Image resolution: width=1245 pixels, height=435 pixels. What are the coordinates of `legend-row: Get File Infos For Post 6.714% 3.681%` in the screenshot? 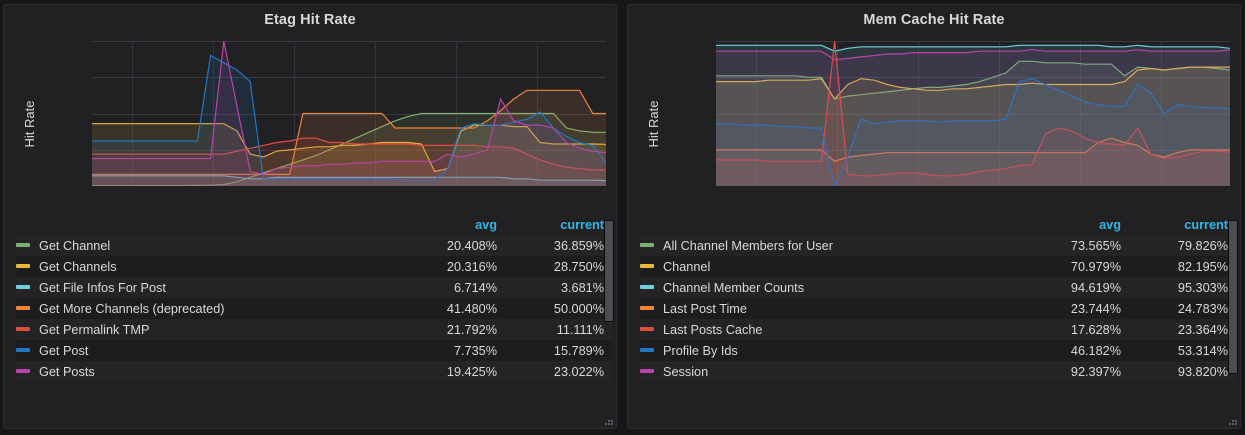 It's located at (314, 287).